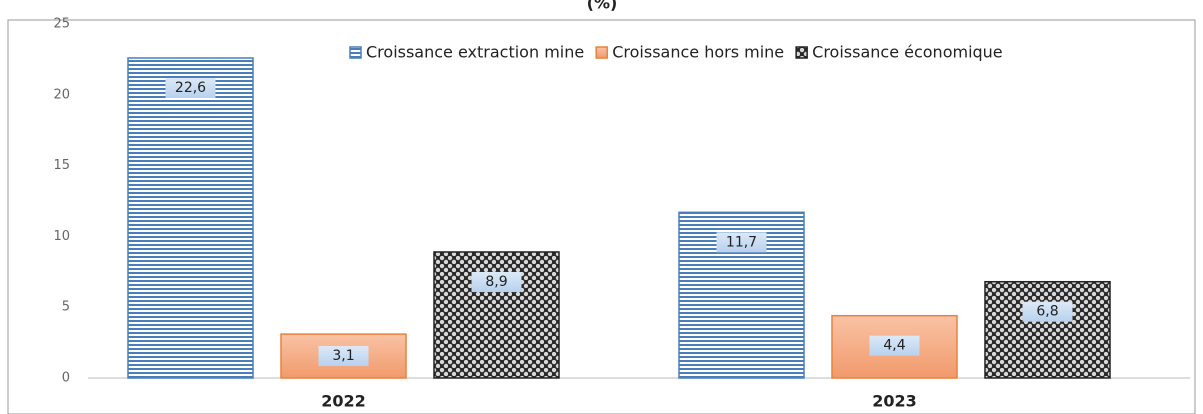 The height and width of the screenshot is (414, 1203). I want to click on y-tick-label: 5, so click(66, 307).